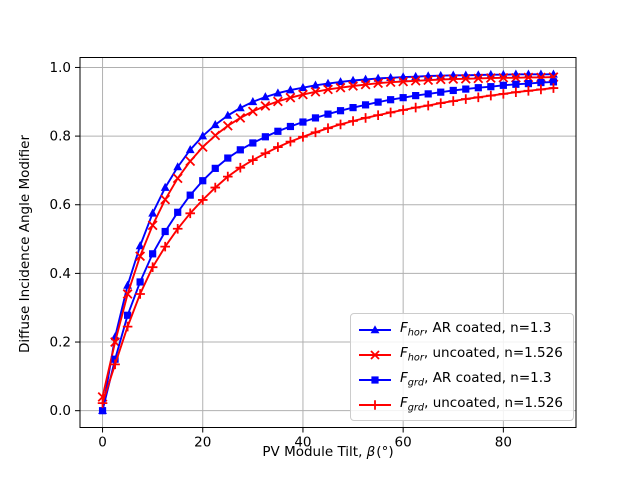 This screenshot has width=640, height=480. I want to click on y-tick-label: 0.8, so click(60, 137).